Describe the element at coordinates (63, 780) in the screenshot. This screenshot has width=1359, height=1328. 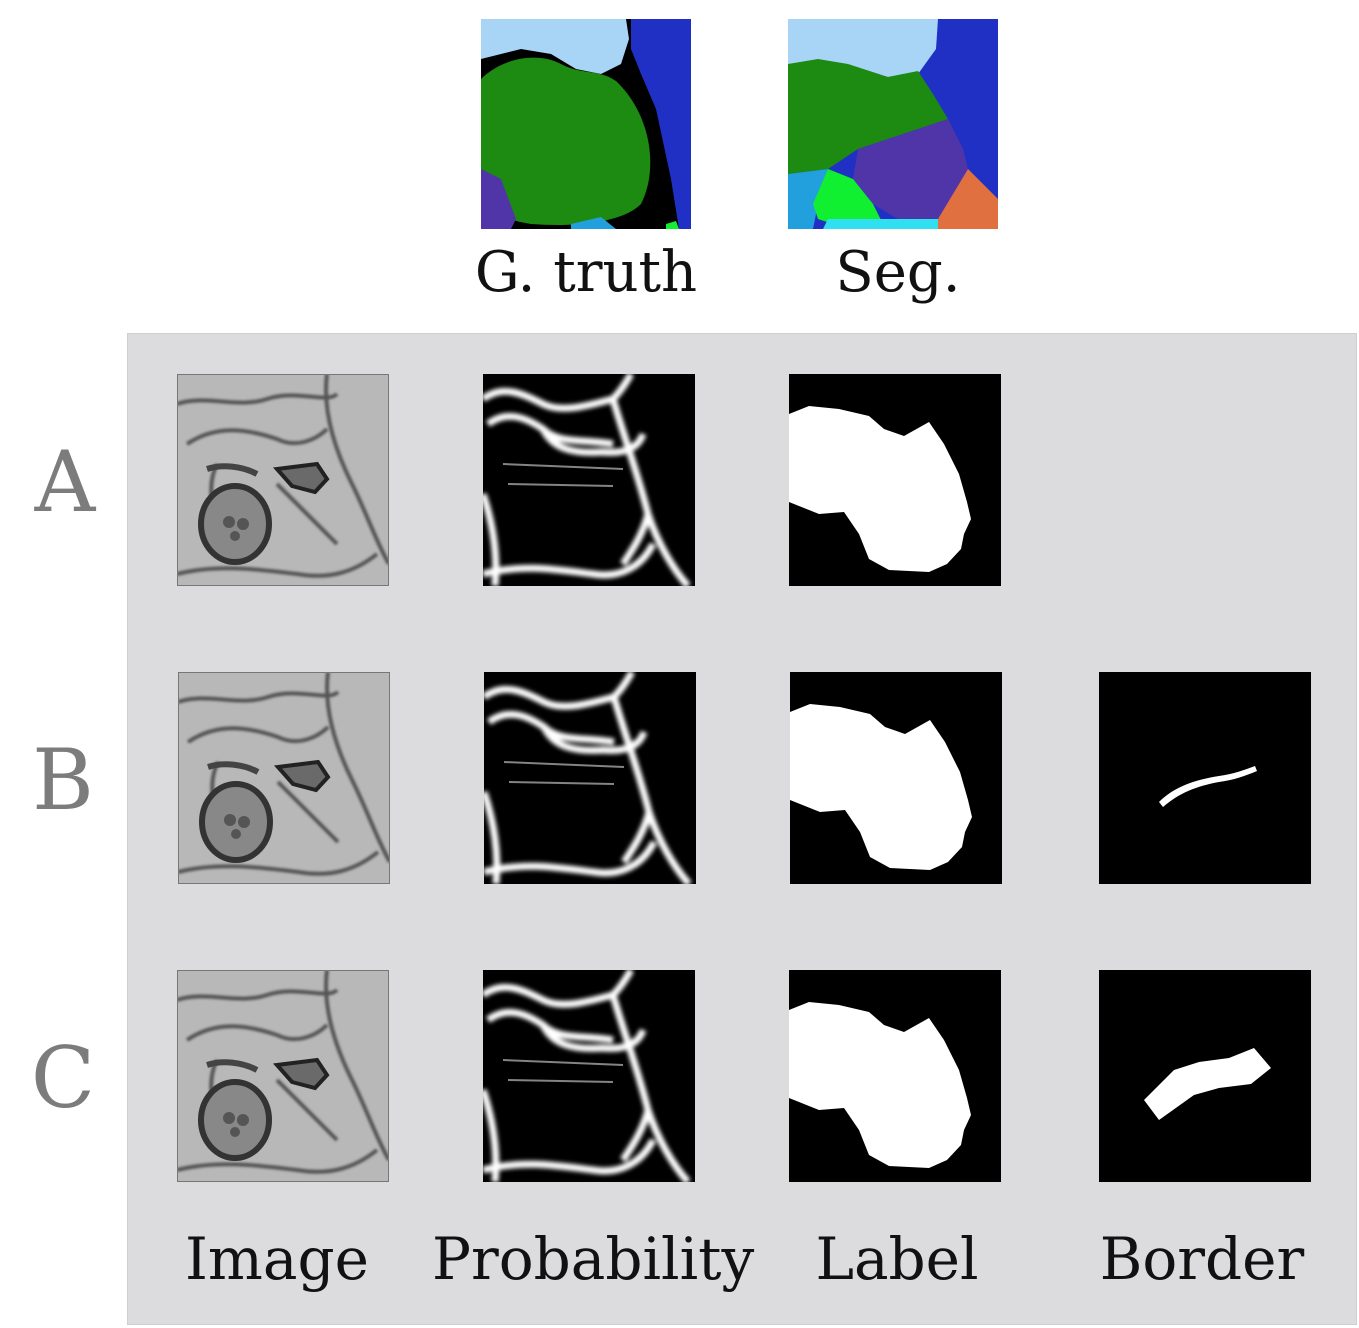
I see `row-label-b: B` at that location.